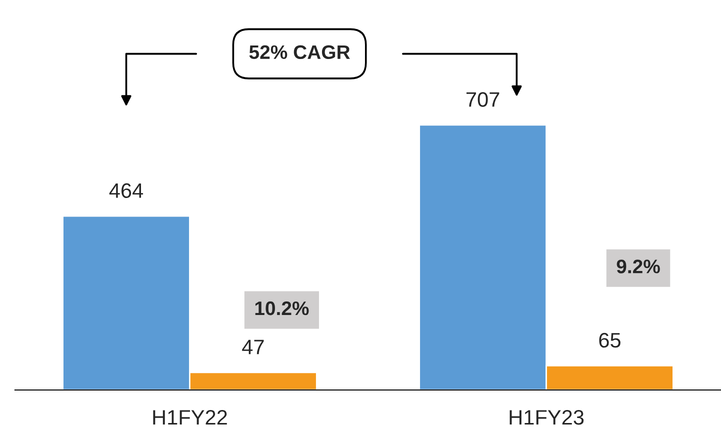  I want to click on annotation: 9.2%, so click(638, 267).